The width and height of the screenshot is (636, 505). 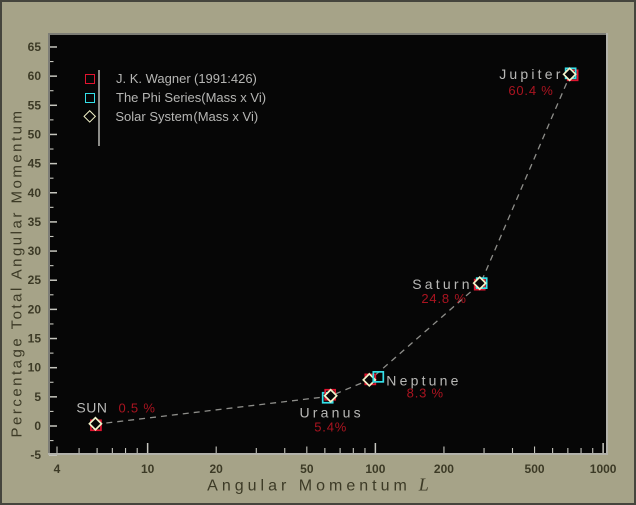 What do you see at coordinates (91, 407) in the screenshot?
I see `planet-label: SUN` at bounding box center [91, 407].